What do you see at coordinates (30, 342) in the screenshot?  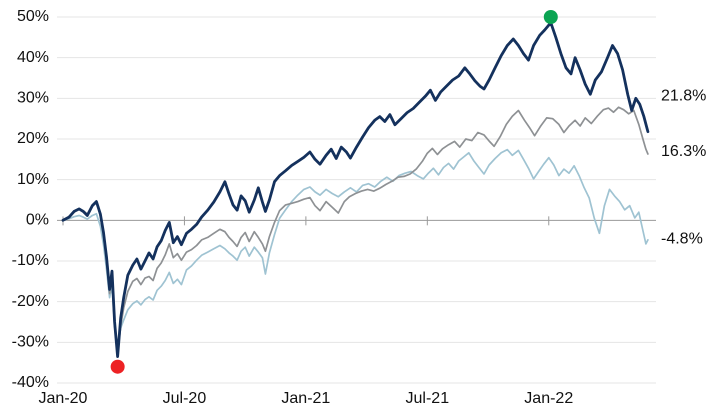 I see `y-tick-label: -30%` at bounding box center [30, 342].